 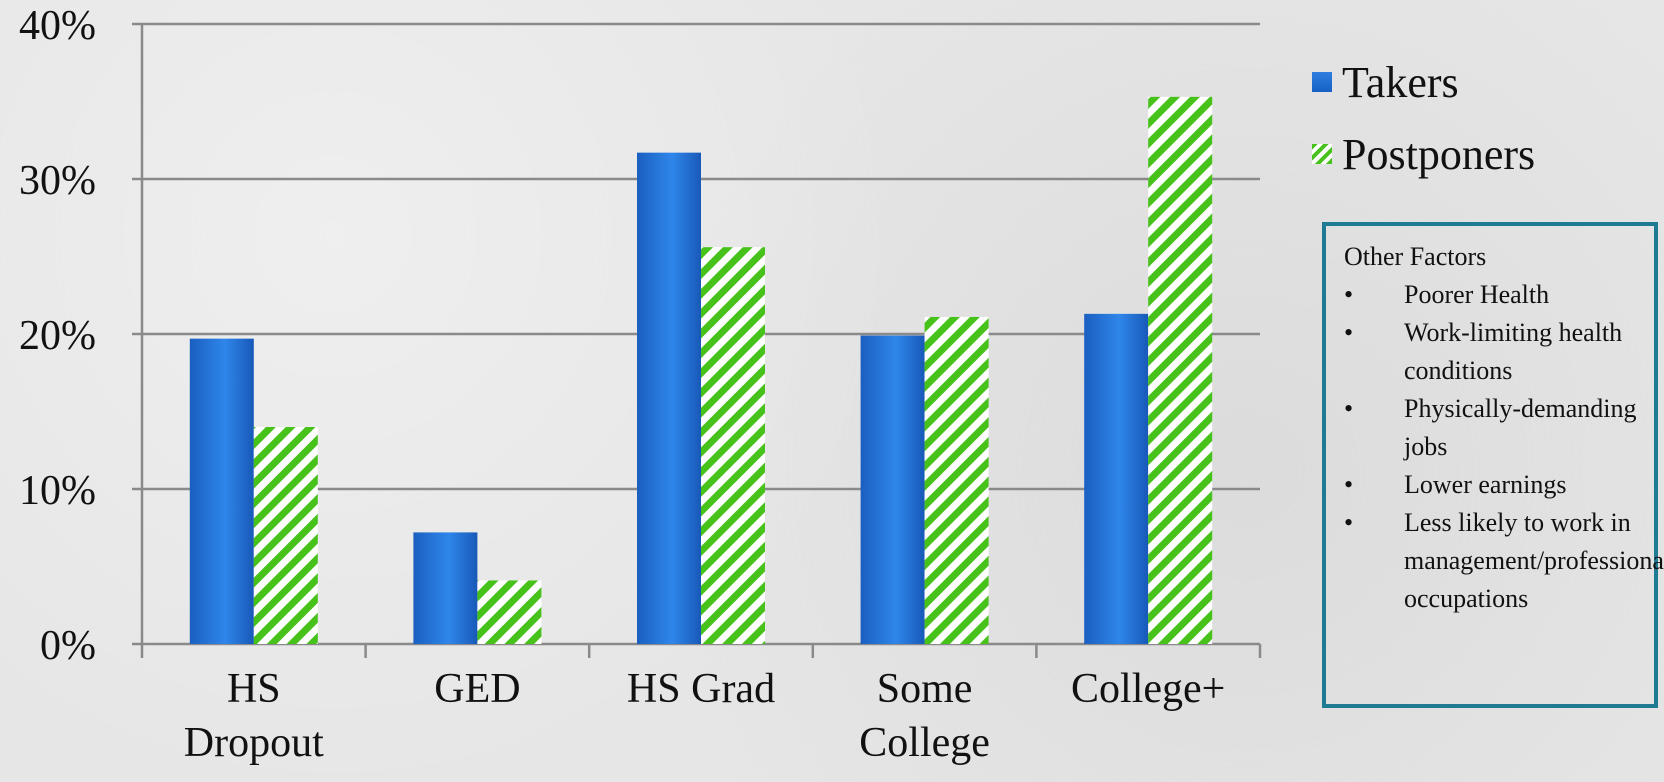 What do you see at coordinates (1494, 428) in the screenshot?
I see `factor-item: Physically-demanding jobs` at bounding box center [1494, 428].